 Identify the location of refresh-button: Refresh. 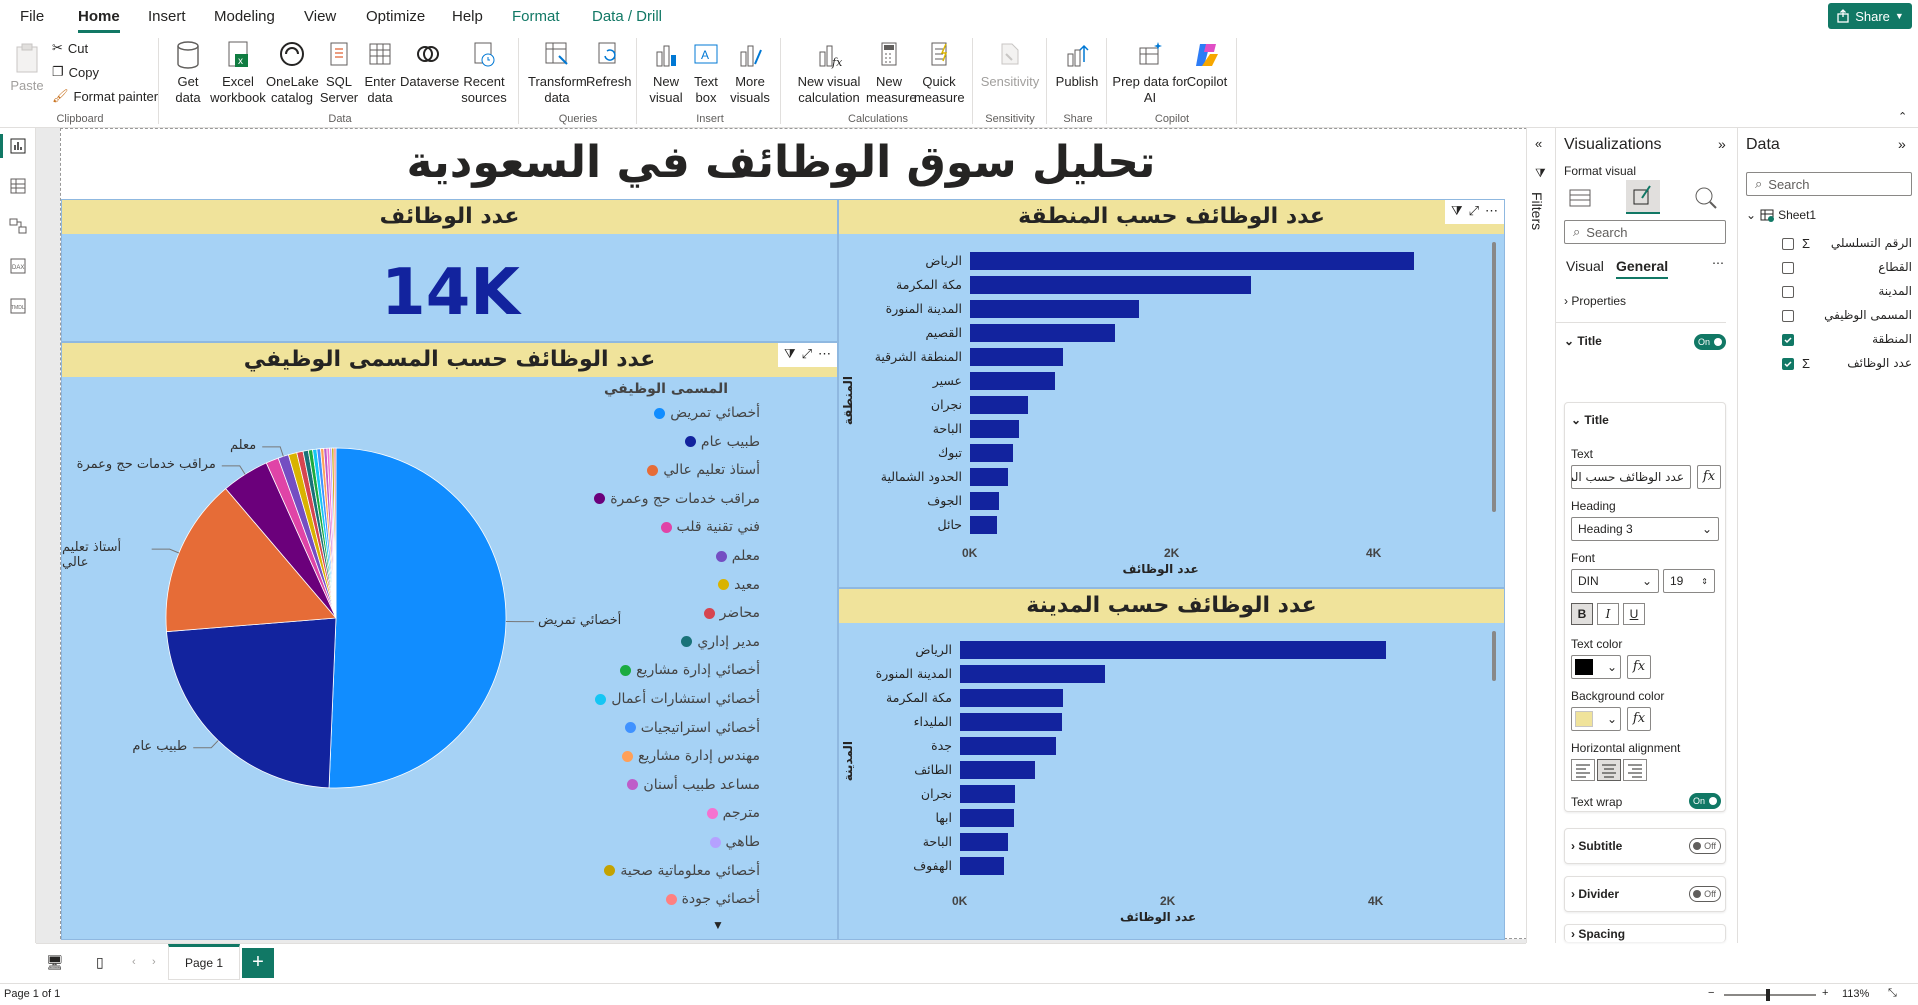
(609, 65).